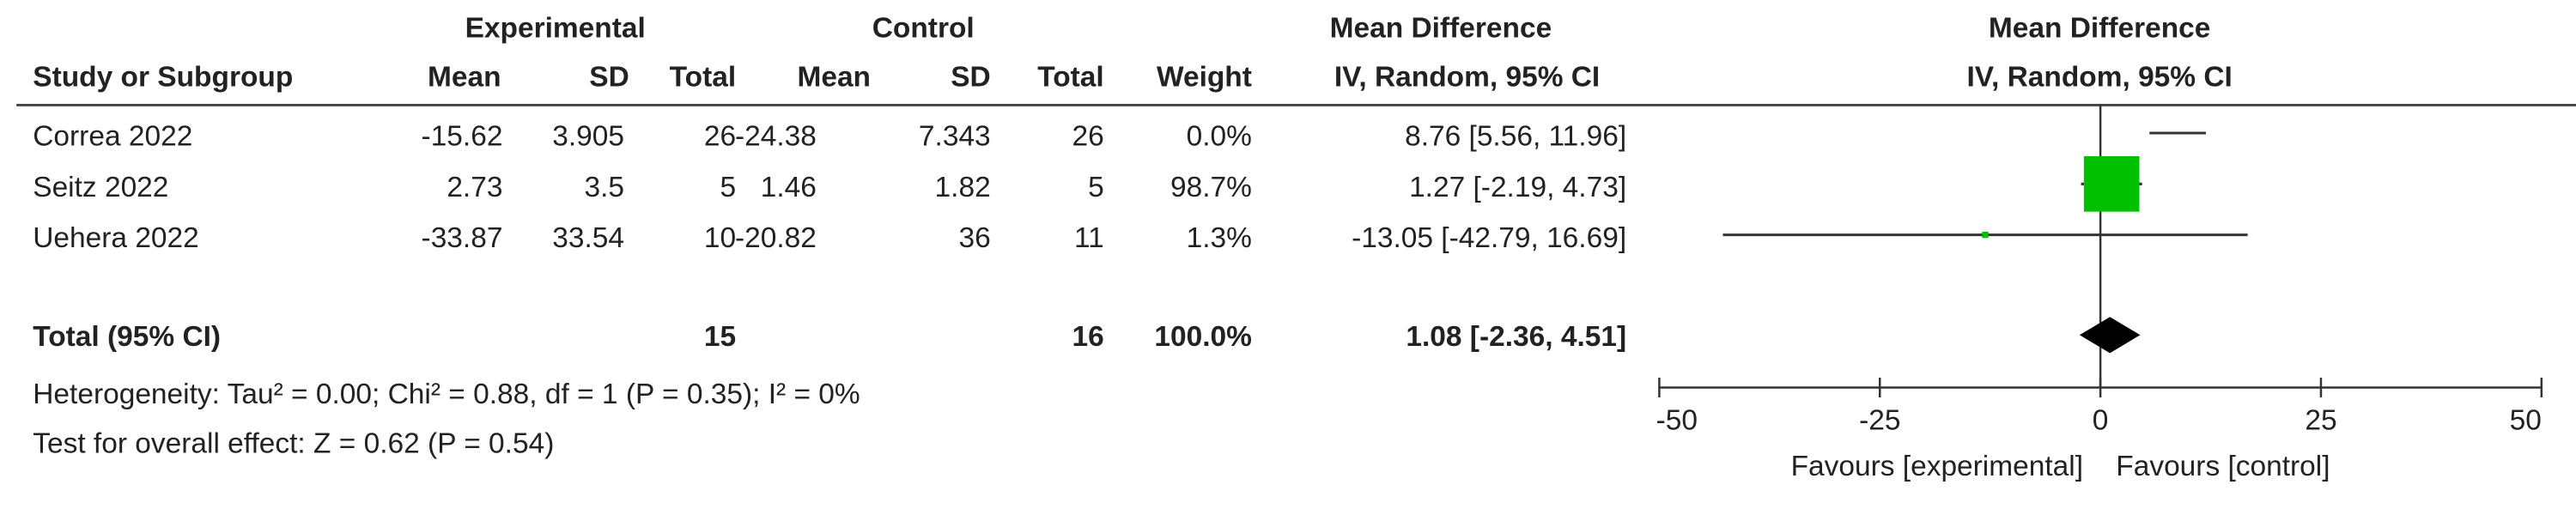 Image resolution: width=2576 pixels, height=515 pixels. What do you see at coordinates (789, 187) in the screenshot?
I see `cell: 1.46` at bounding box center [789, 187].